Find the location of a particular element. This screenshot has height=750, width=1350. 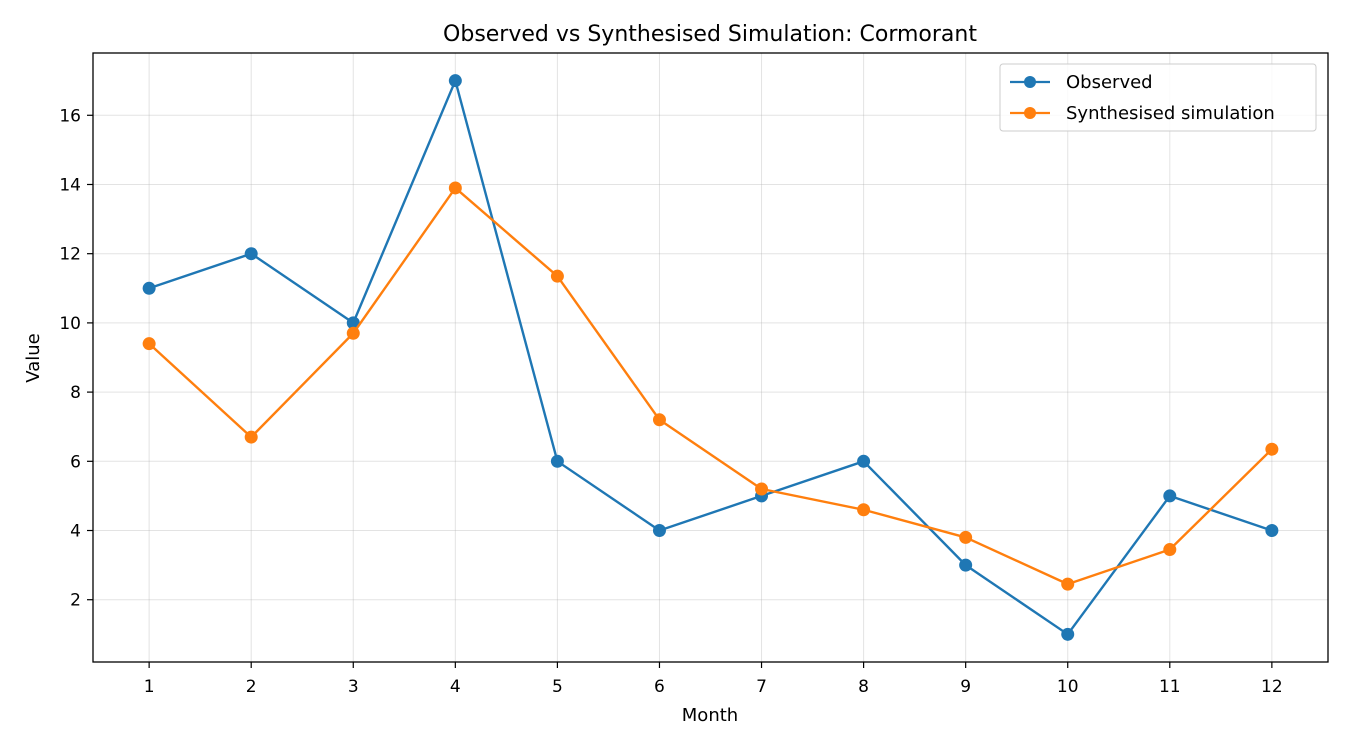

y-tick-label: 8 is located at coordinates (75, 393).